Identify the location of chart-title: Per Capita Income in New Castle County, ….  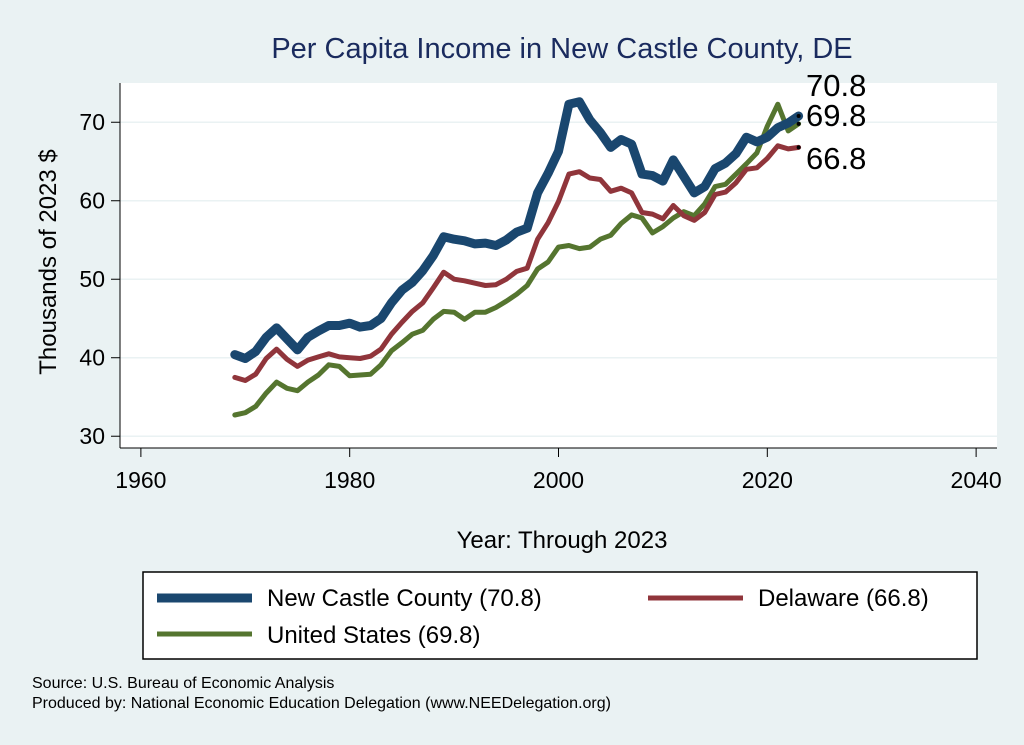
(561, 49).